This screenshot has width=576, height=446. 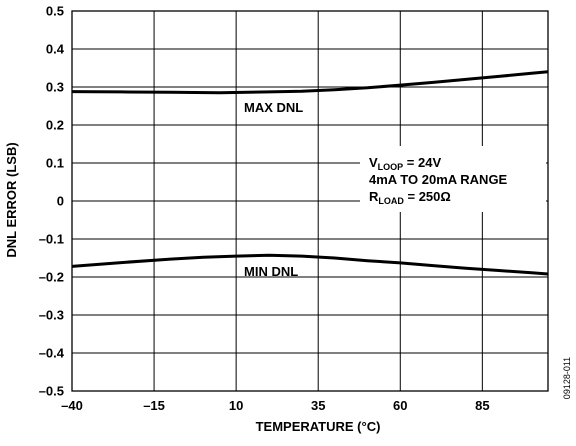 I want to click on y-tick-label: –0.1, so click(x=51, y=239).